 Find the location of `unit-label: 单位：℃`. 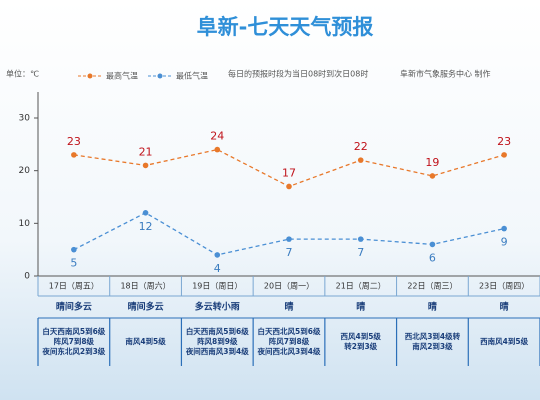

unit-label: 单位：℃ is located at coordinates (22, 74).